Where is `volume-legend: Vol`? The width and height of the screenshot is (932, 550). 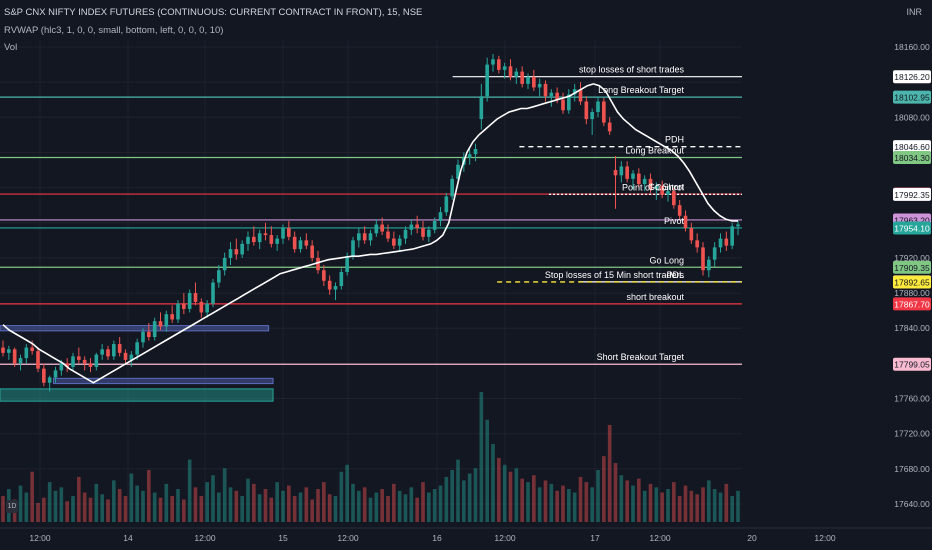
volume-legend: Vol is located at coordinates (11, 47).